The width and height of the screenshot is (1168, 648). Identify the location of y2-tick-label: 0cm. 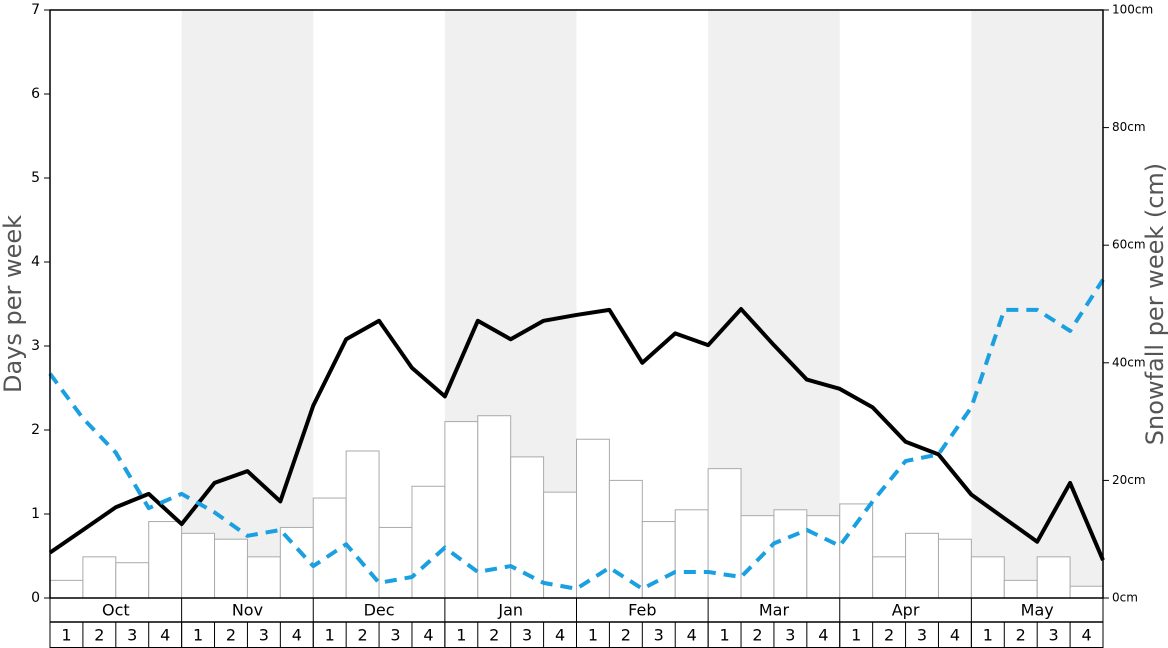
(1125, 598).